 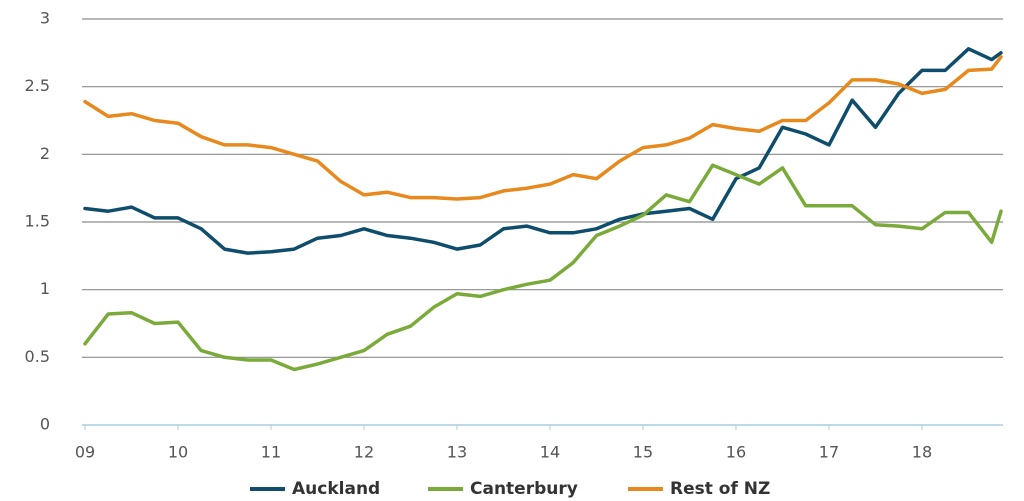 I want to click on legend-label: Rest of NZ, so click(x=720, y=489).